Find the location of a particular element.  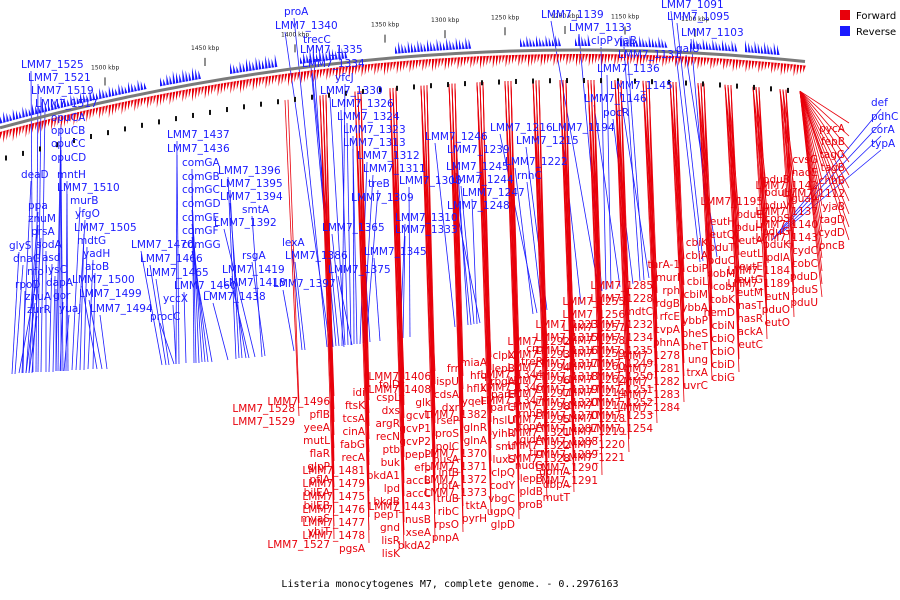

forward-gene-label: argR is located at coordinates (387, 424).